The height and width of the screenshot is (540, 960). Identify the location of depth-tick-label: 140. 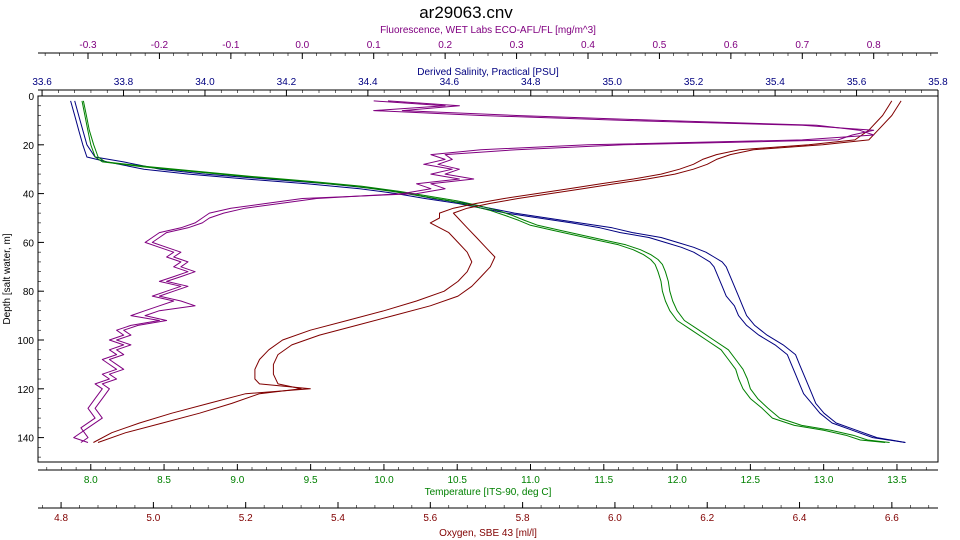
(25, 439).